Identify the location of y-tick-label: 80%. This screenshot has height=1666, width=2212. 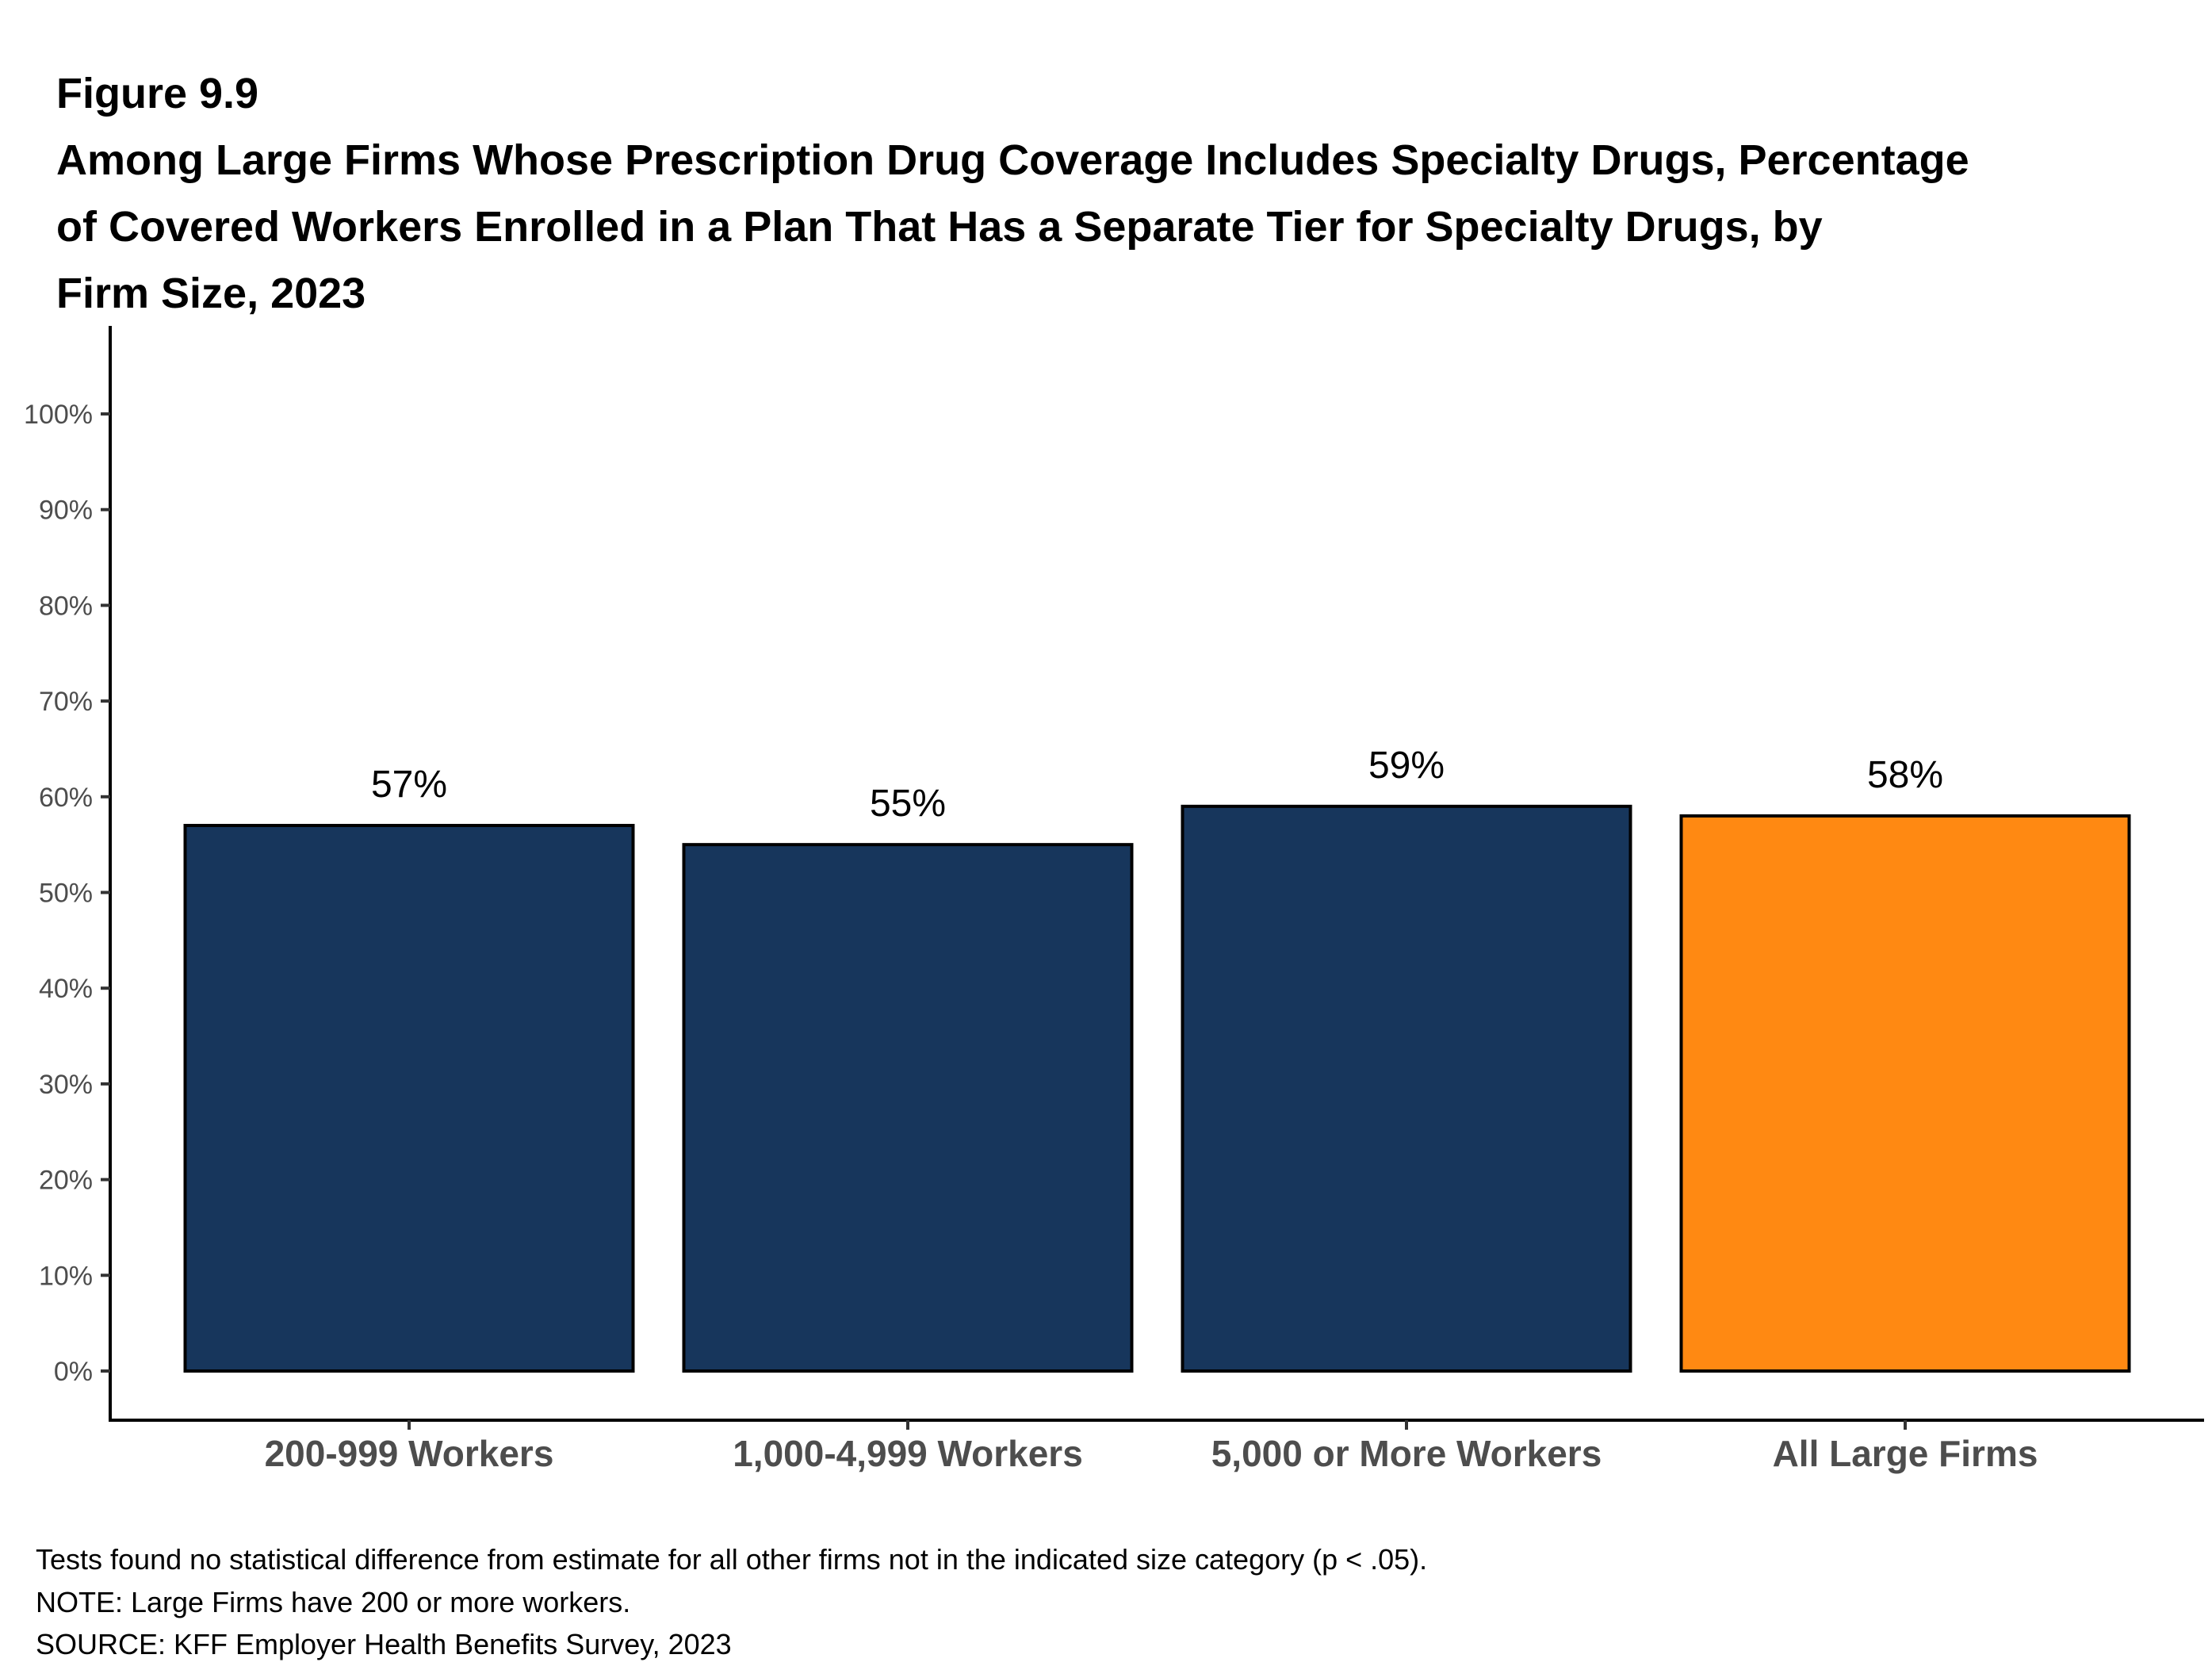
(66, 606).